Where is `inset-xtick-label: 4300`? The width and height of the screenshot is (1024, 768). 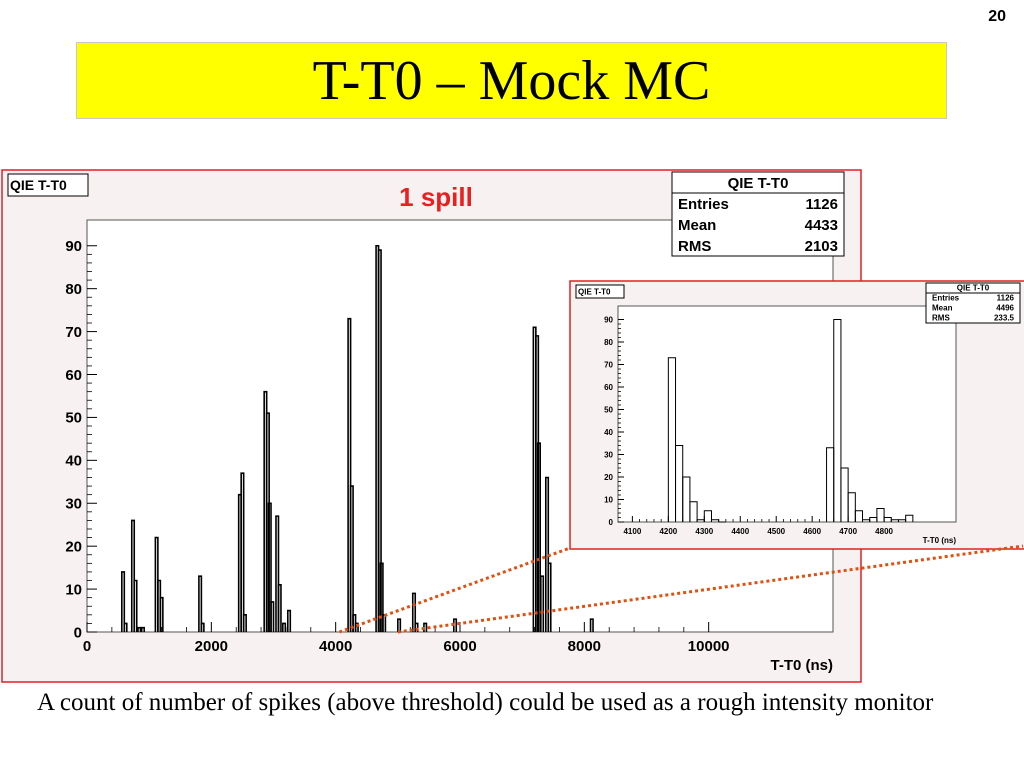 inset-xtick-label: 4300 is located at coordinates (704, 531).